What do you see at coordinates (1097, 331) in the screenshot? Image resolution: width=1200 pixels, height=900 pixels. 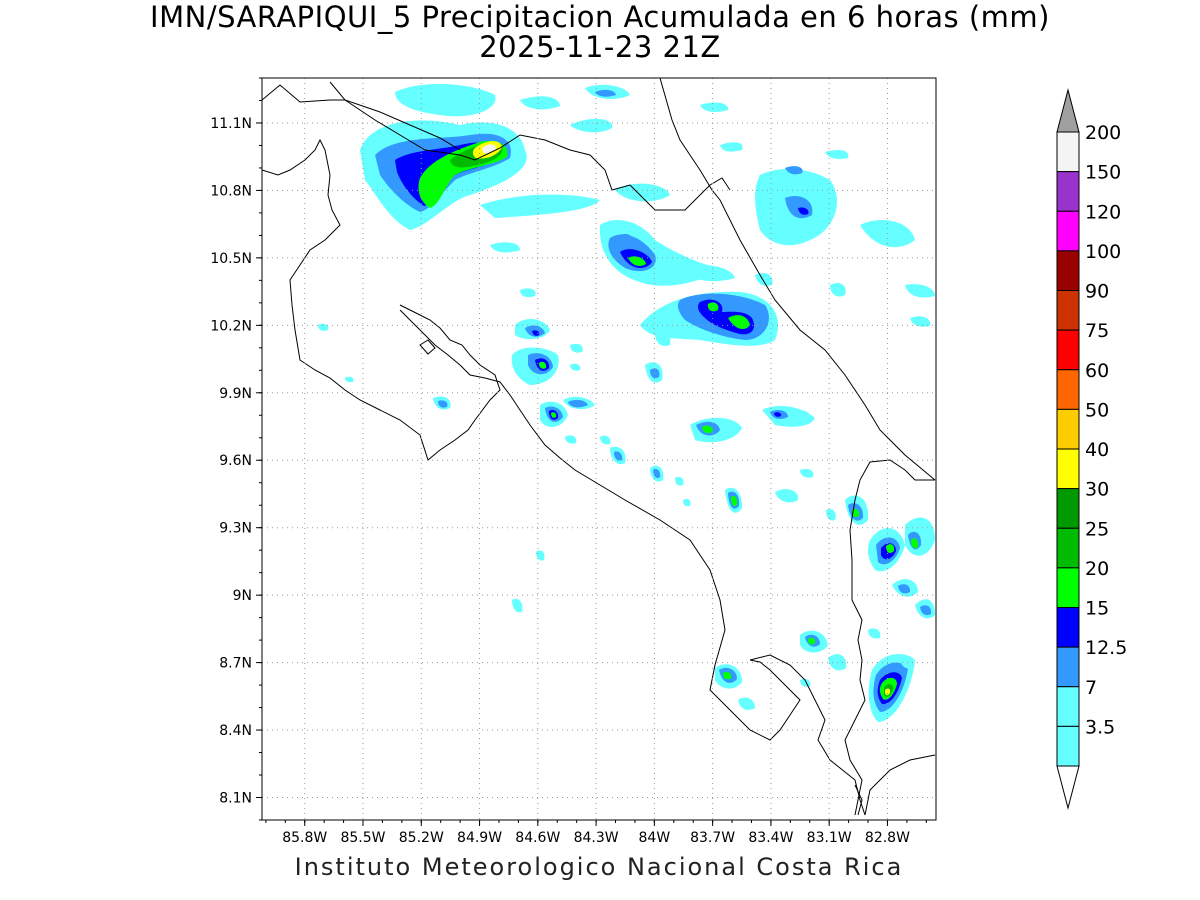 I see `colorbar-label: 75` at bounding box center [1097, 331].